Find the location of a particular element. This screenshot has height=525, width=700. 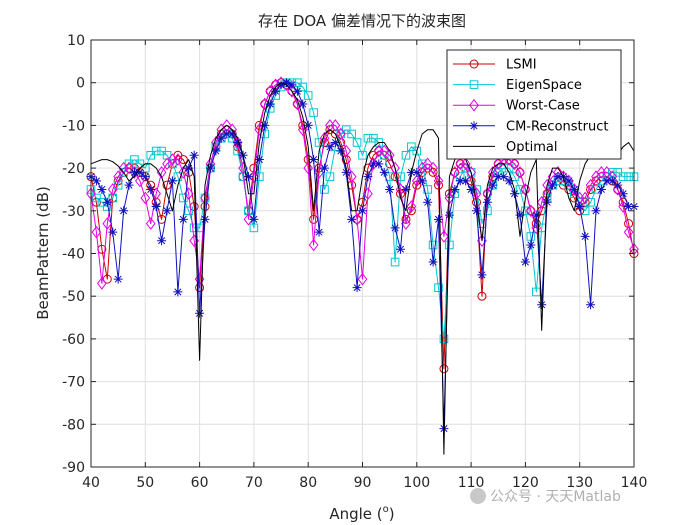

x-tick-label: 120 is located at coordinates (525, 483).